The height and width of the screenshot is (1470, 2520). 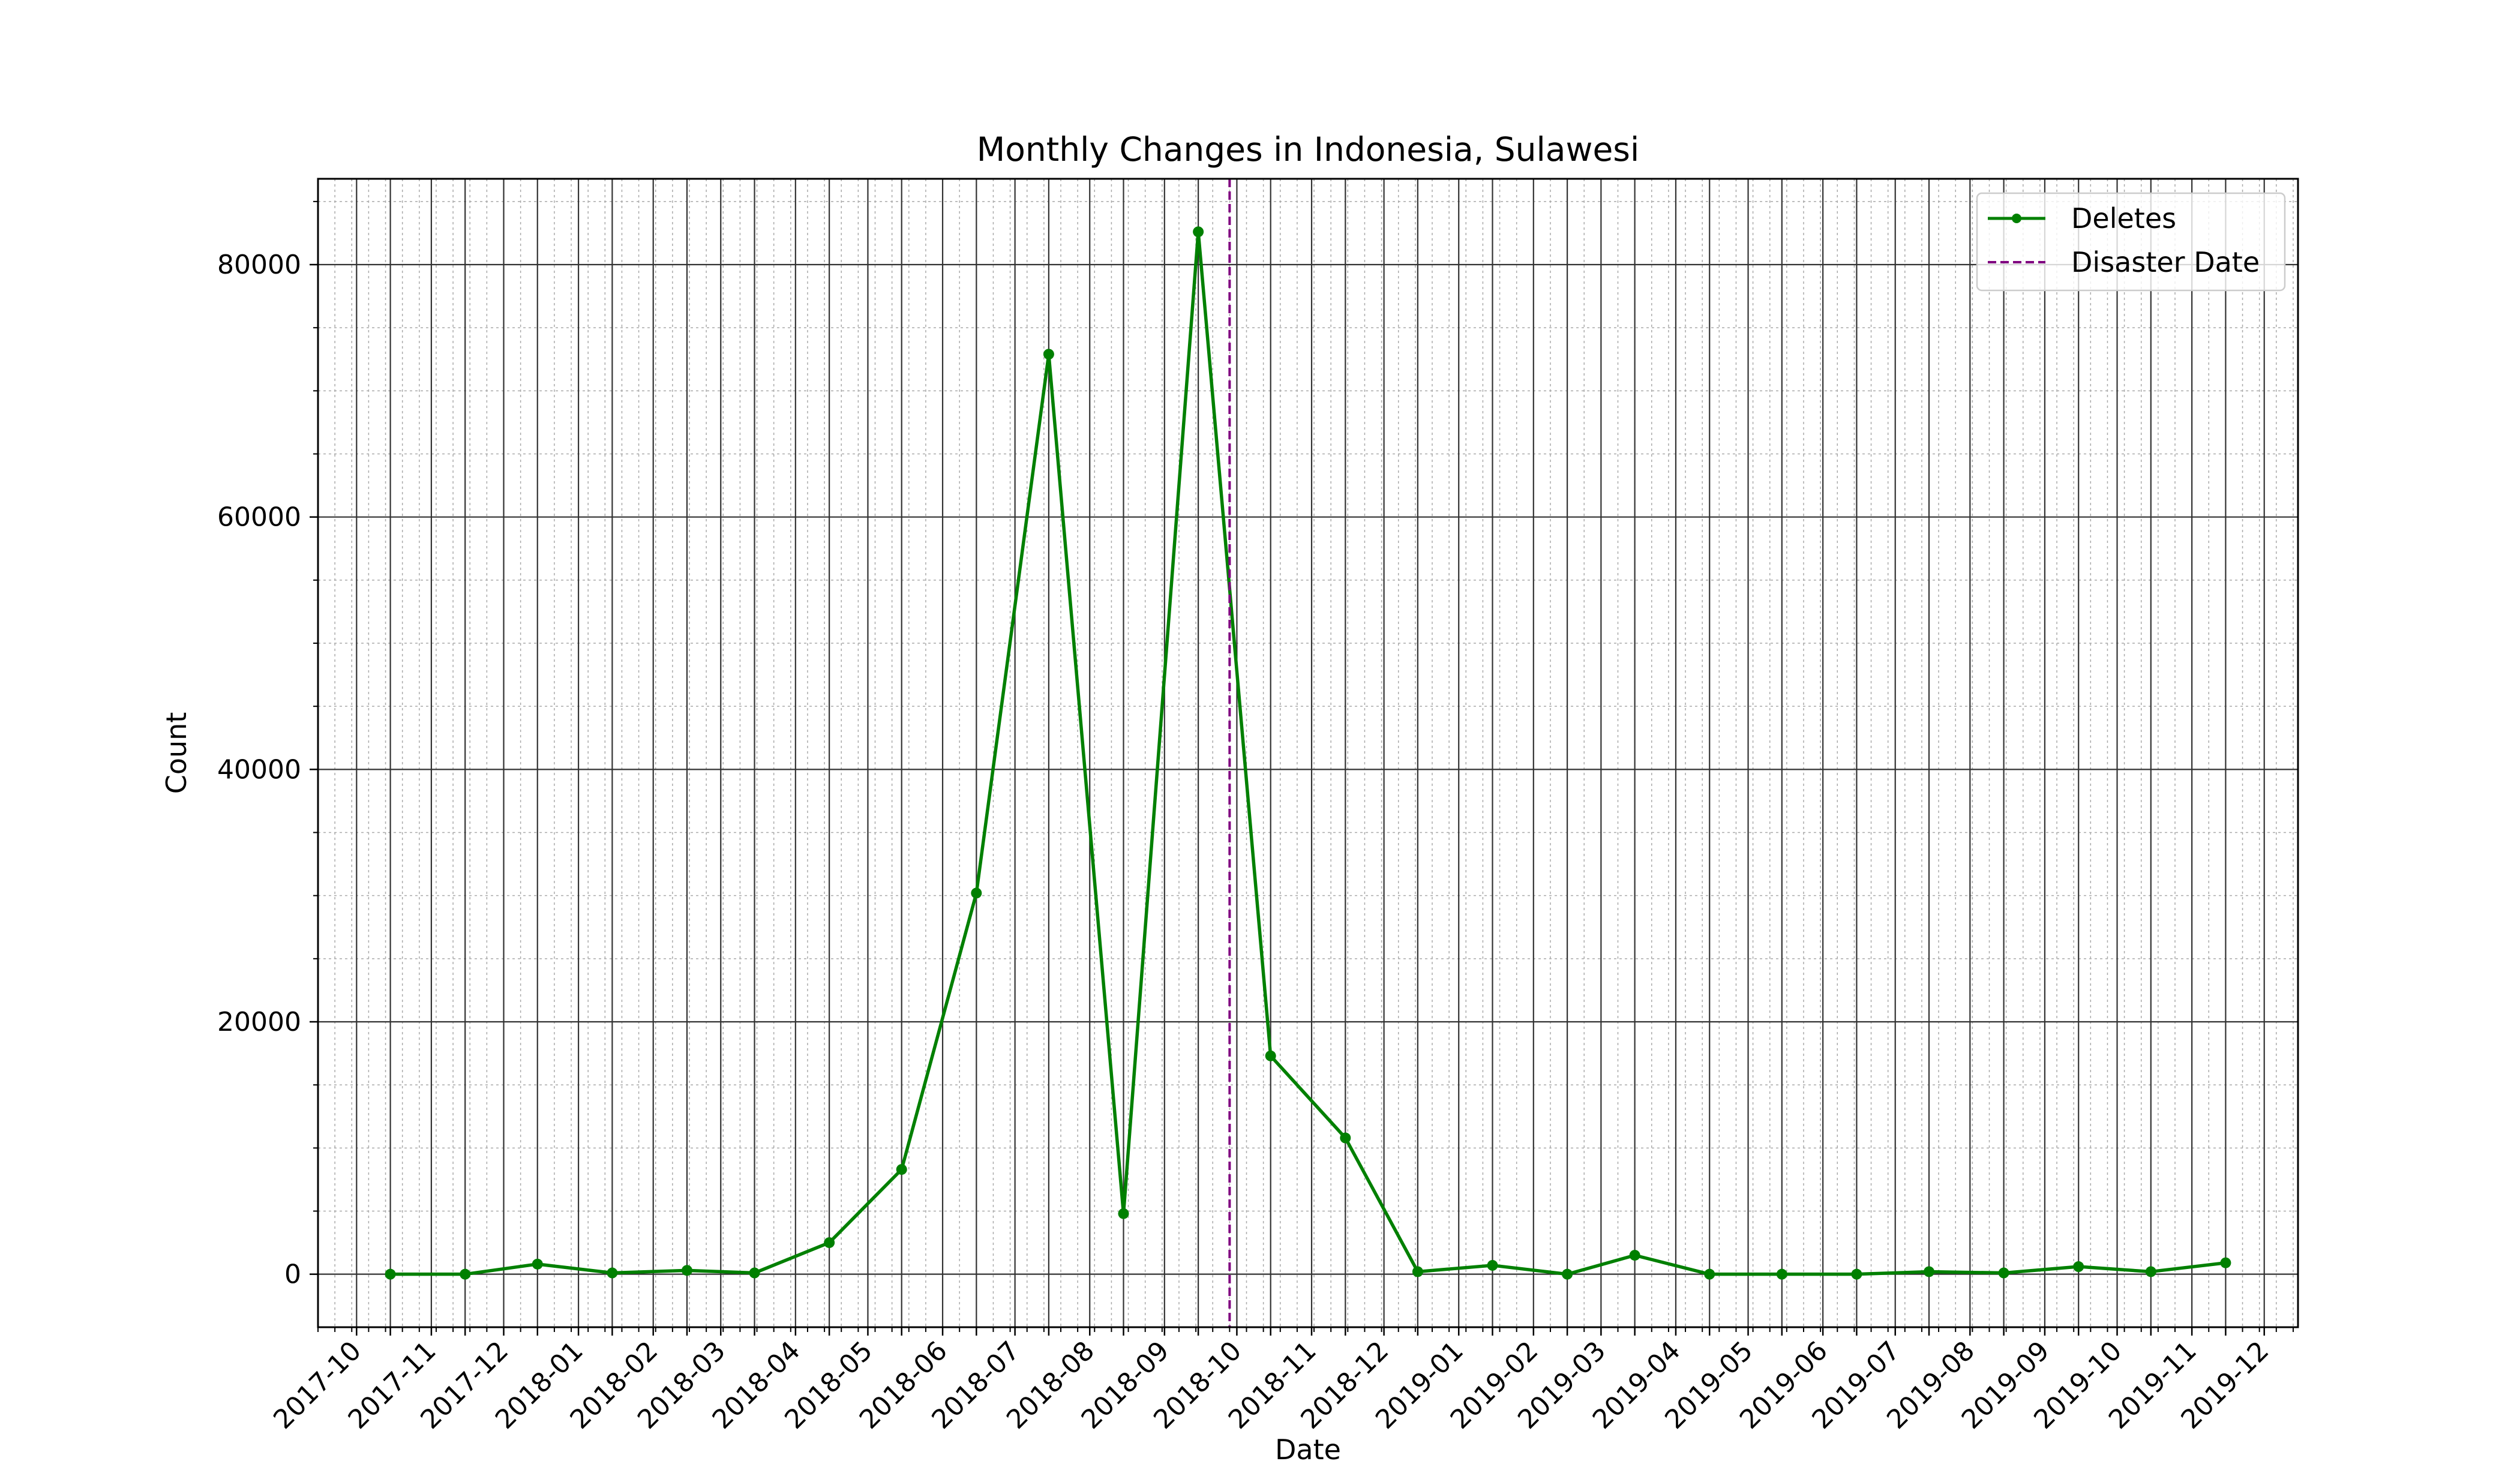 I want to click on legend-deletes-marker, so click(x=2016, y=218).